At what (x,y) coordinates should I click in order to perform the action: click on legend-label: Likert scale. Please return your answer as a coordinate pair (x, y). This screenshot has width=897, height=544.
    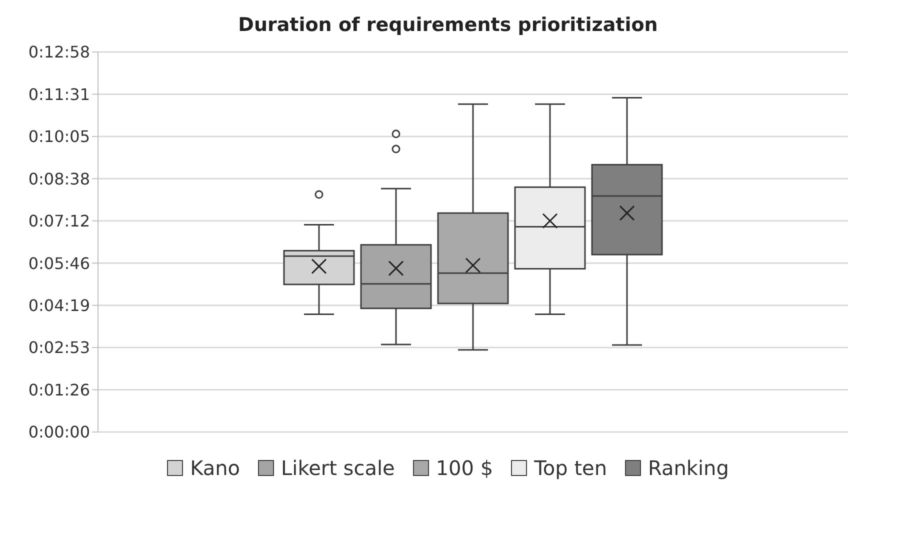
    Looking at the image, I should click on (338, 468).